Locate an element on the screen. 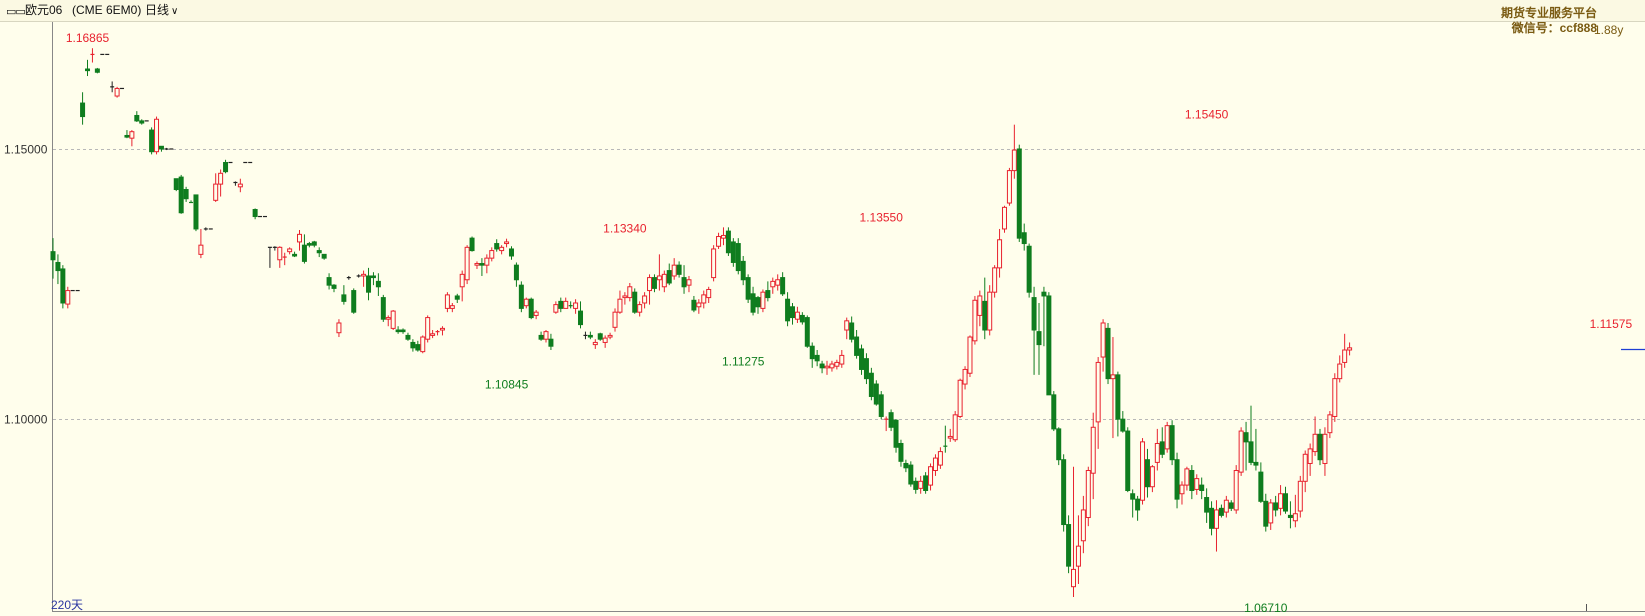  period-selector: 日线 ∨ is located at coordinates (161, 11).